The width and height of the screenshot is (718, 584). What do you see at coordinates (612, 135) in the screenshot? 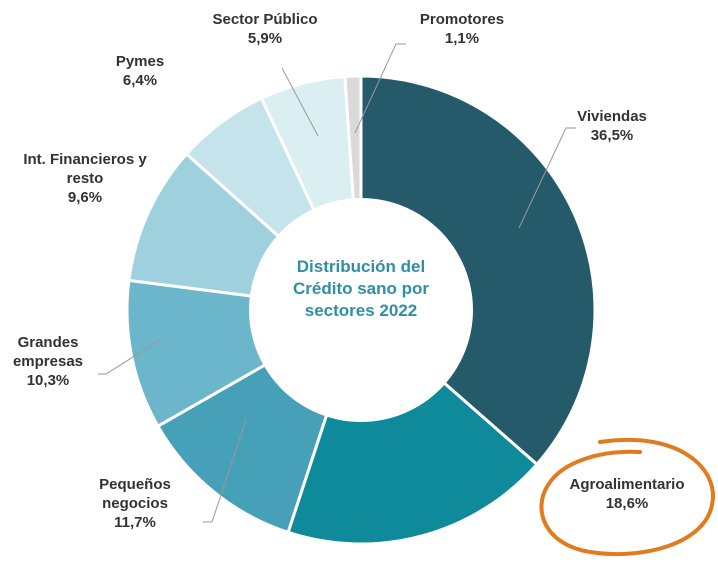
I see `value-label: 36,5%` at bounding box center [612, 135].